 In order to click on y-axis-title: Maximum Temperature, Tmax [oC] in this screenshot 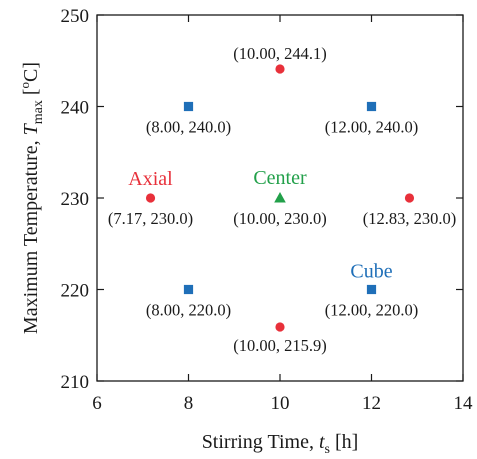, I will do `click(31, 198)`.